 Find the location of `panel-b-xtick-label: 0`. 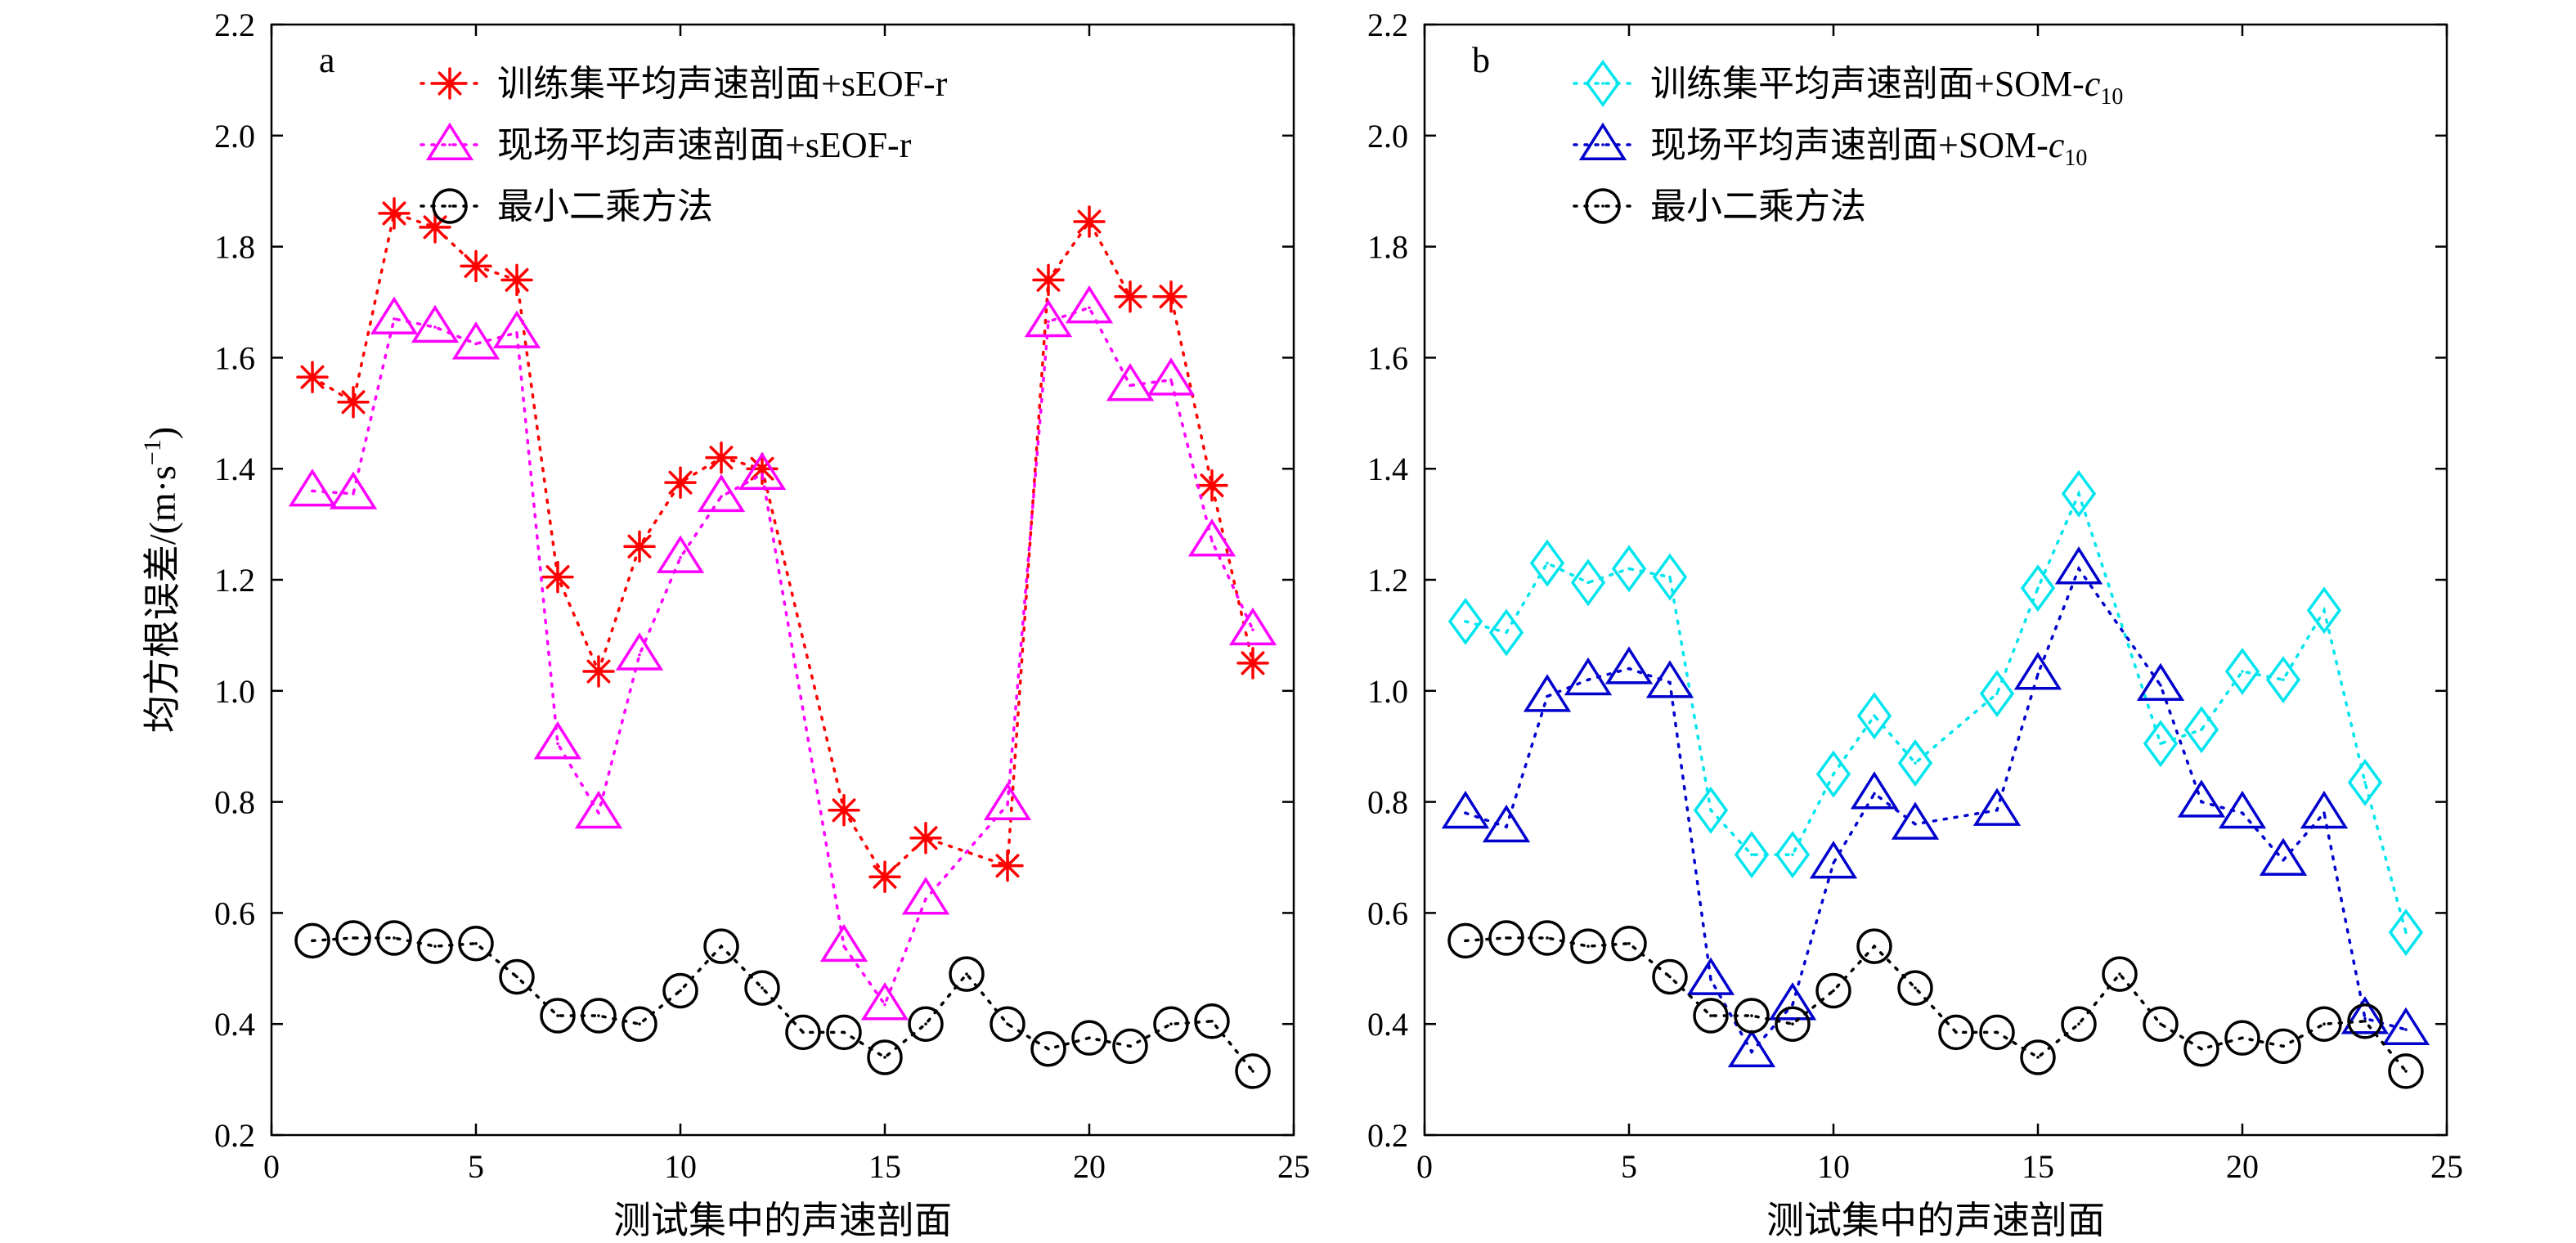

panel-b-xtick-label: 0 is located at coordinates (1424, 1166).